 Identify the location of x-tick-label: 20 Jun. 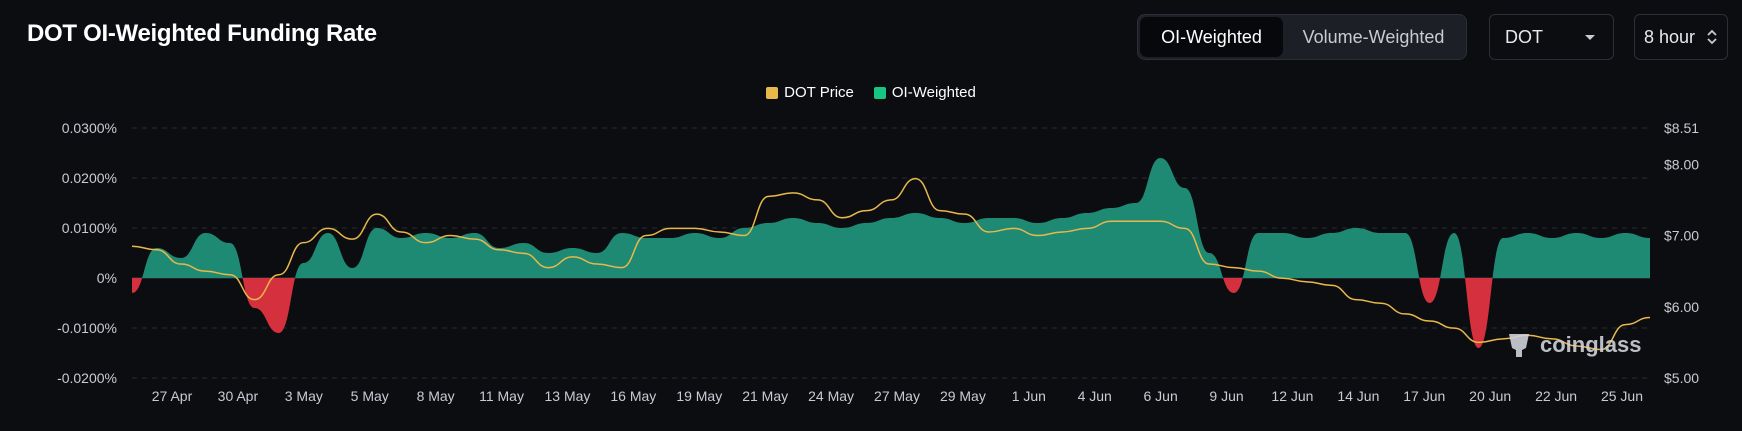
(1490, 396).